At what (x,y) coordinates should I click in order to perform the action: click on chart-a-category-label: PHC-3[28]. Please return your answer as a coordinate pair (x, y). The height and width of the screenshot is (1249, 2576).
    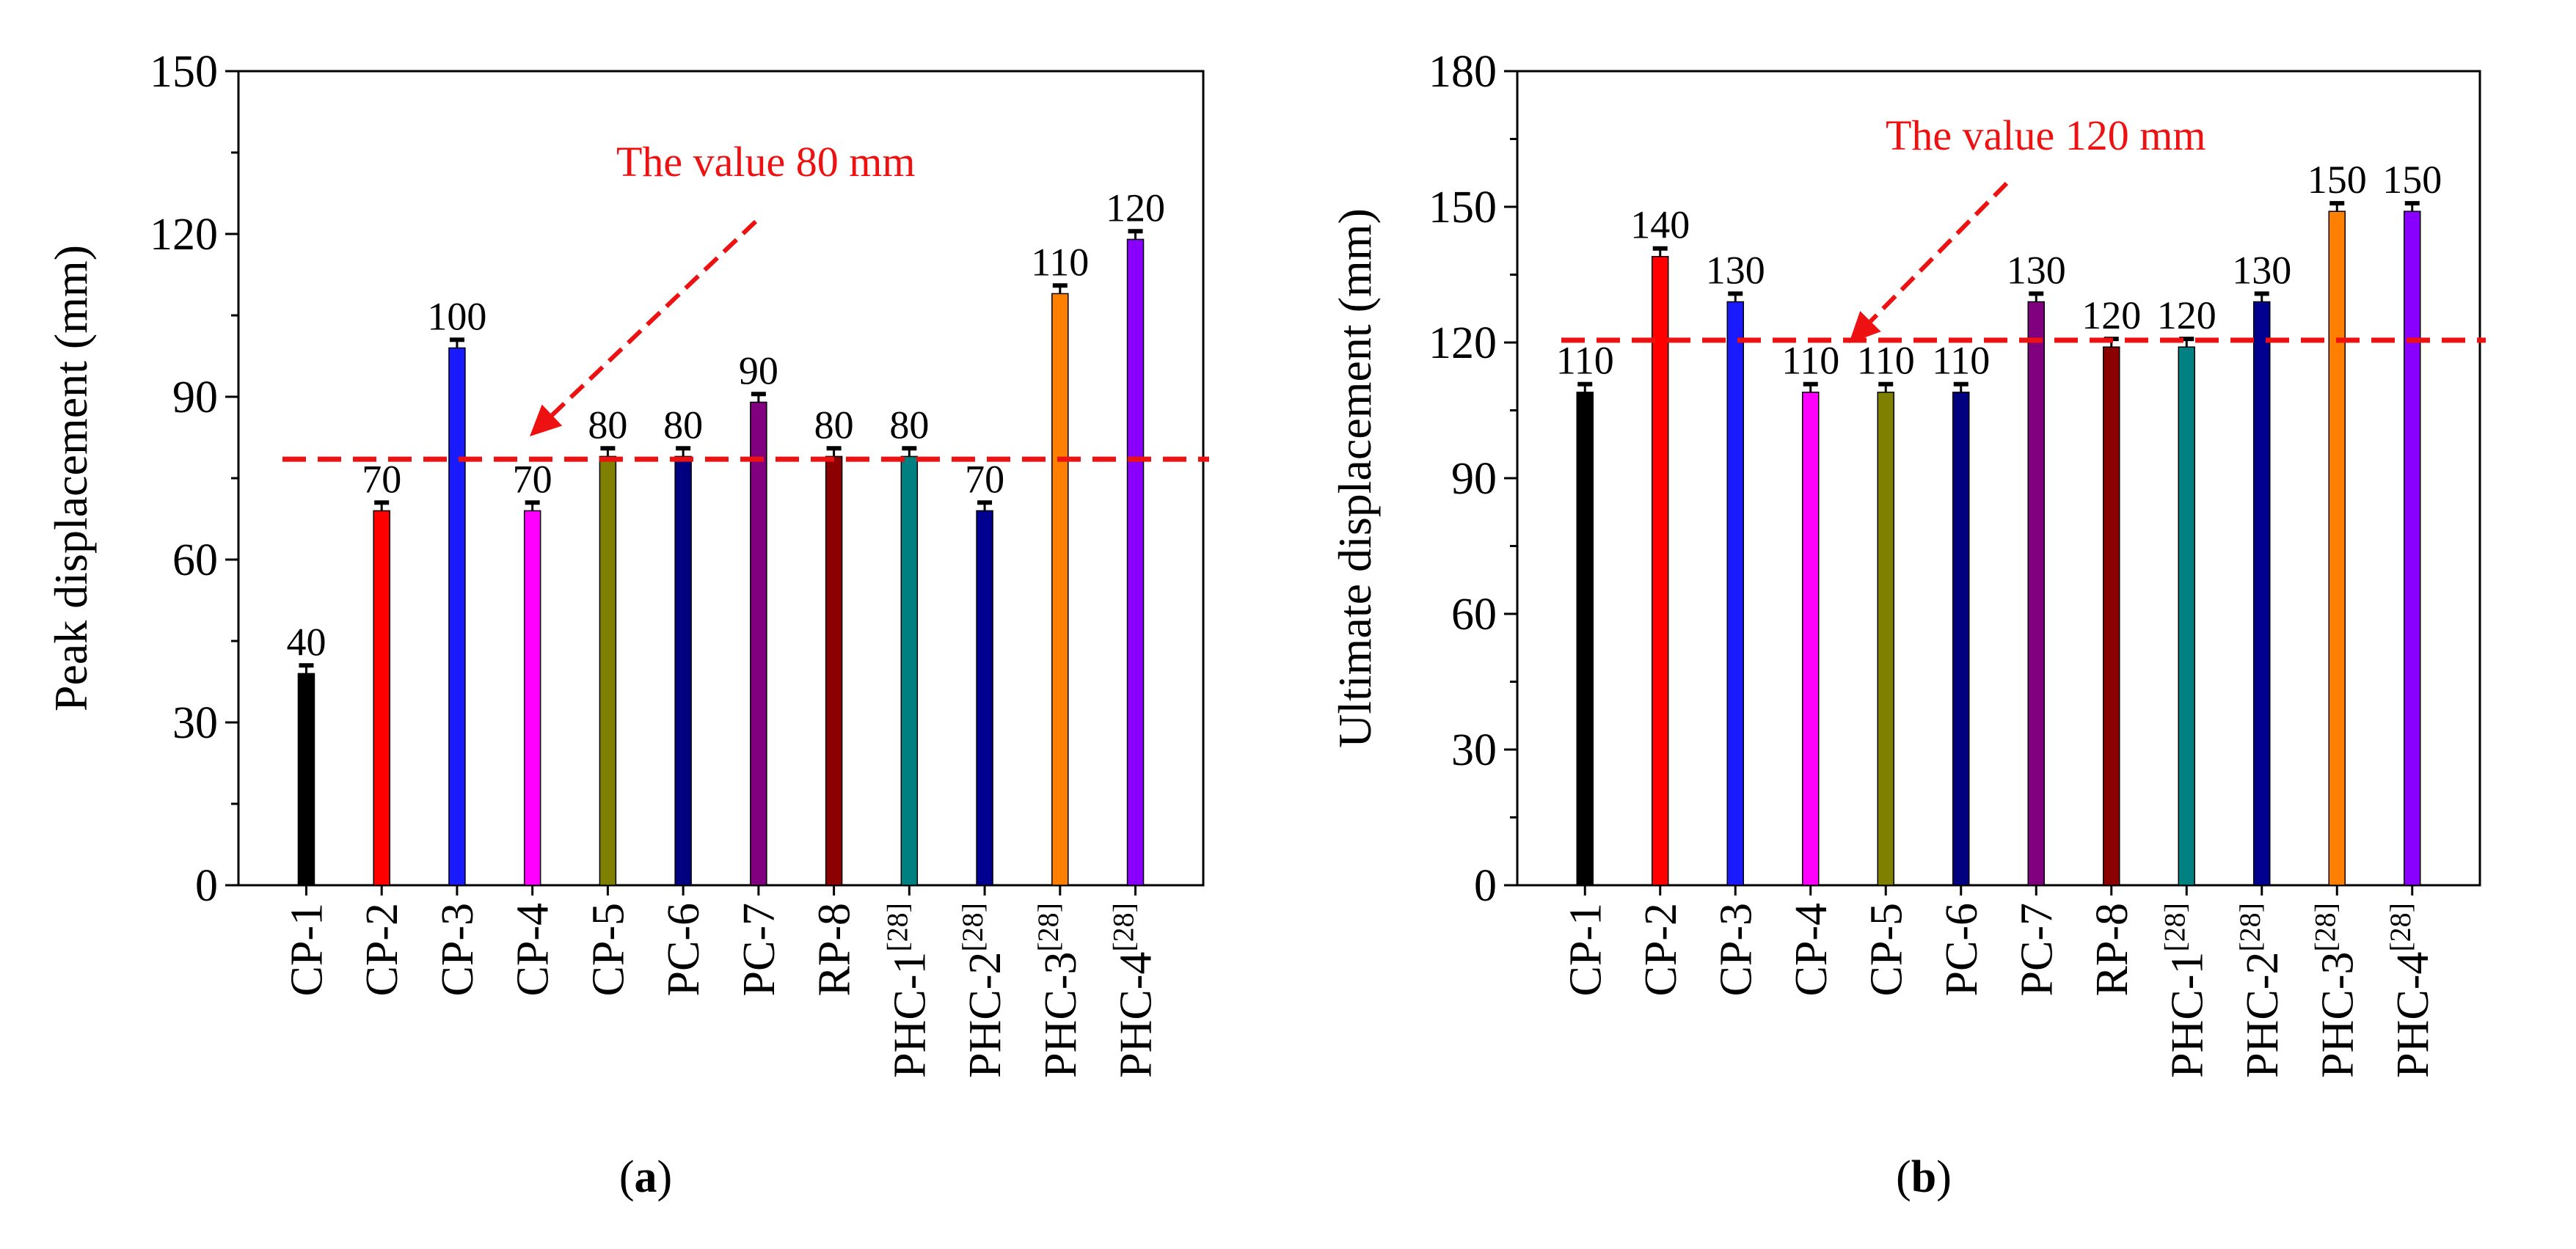
    Looking at the image, I should click on (1059, 991).